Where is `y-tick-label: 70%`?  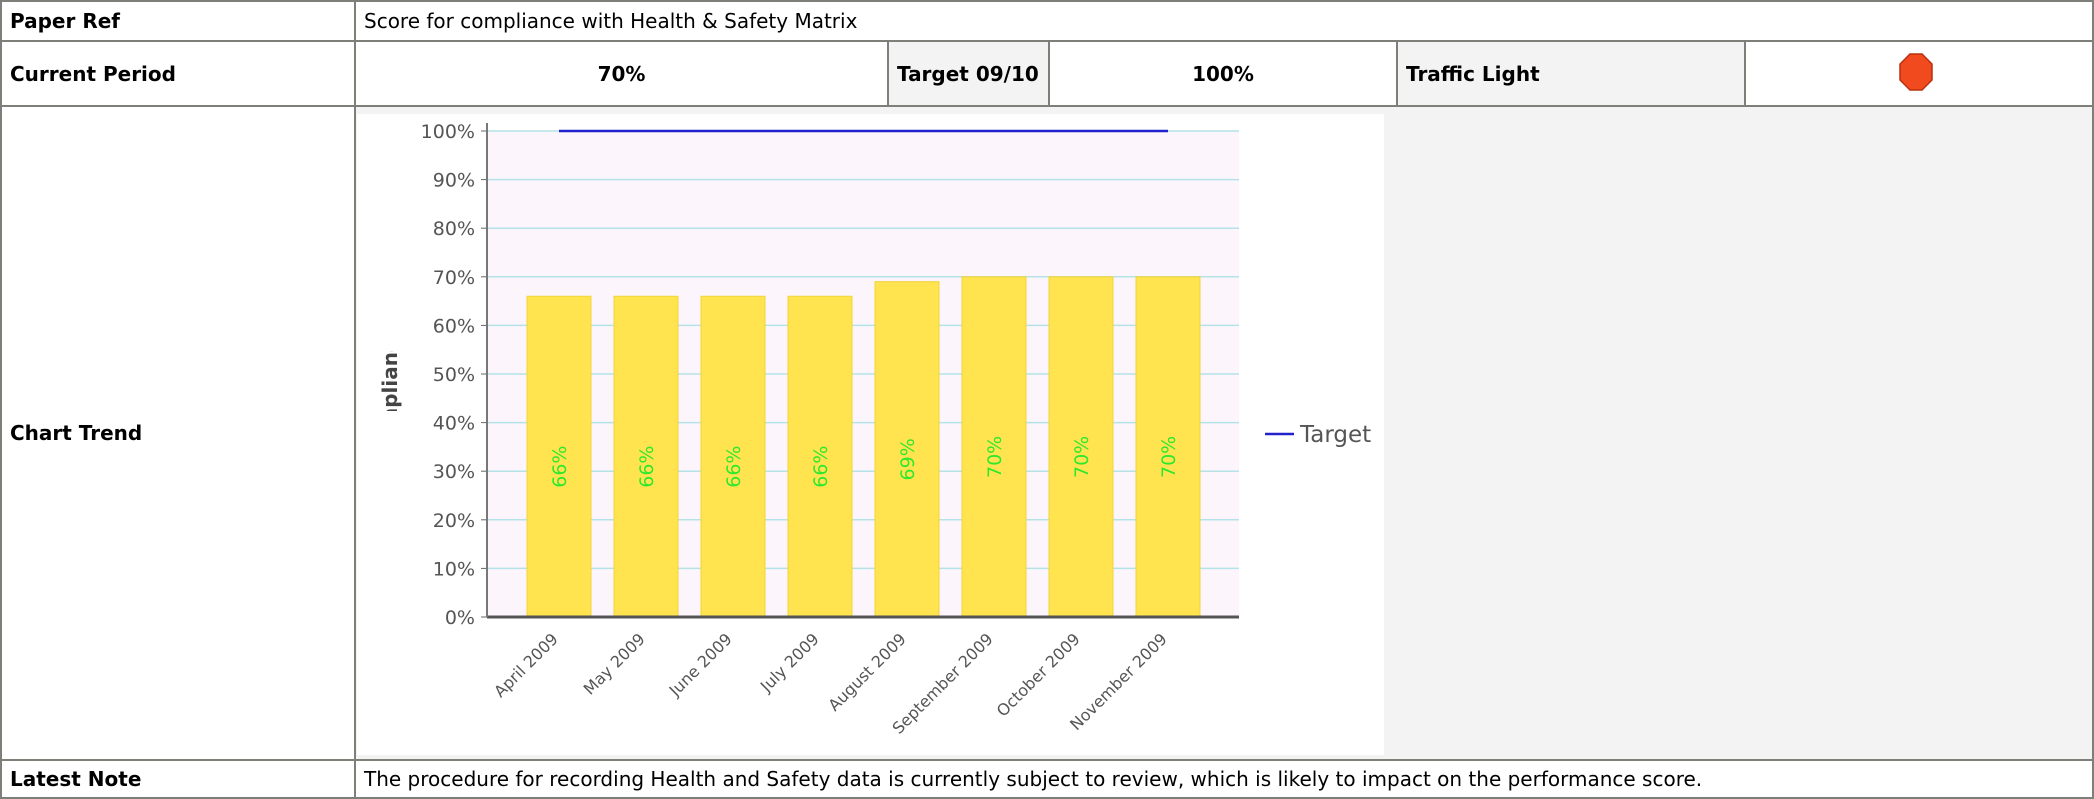 y-tick-label: 70% is located at coordinates (454, 278).